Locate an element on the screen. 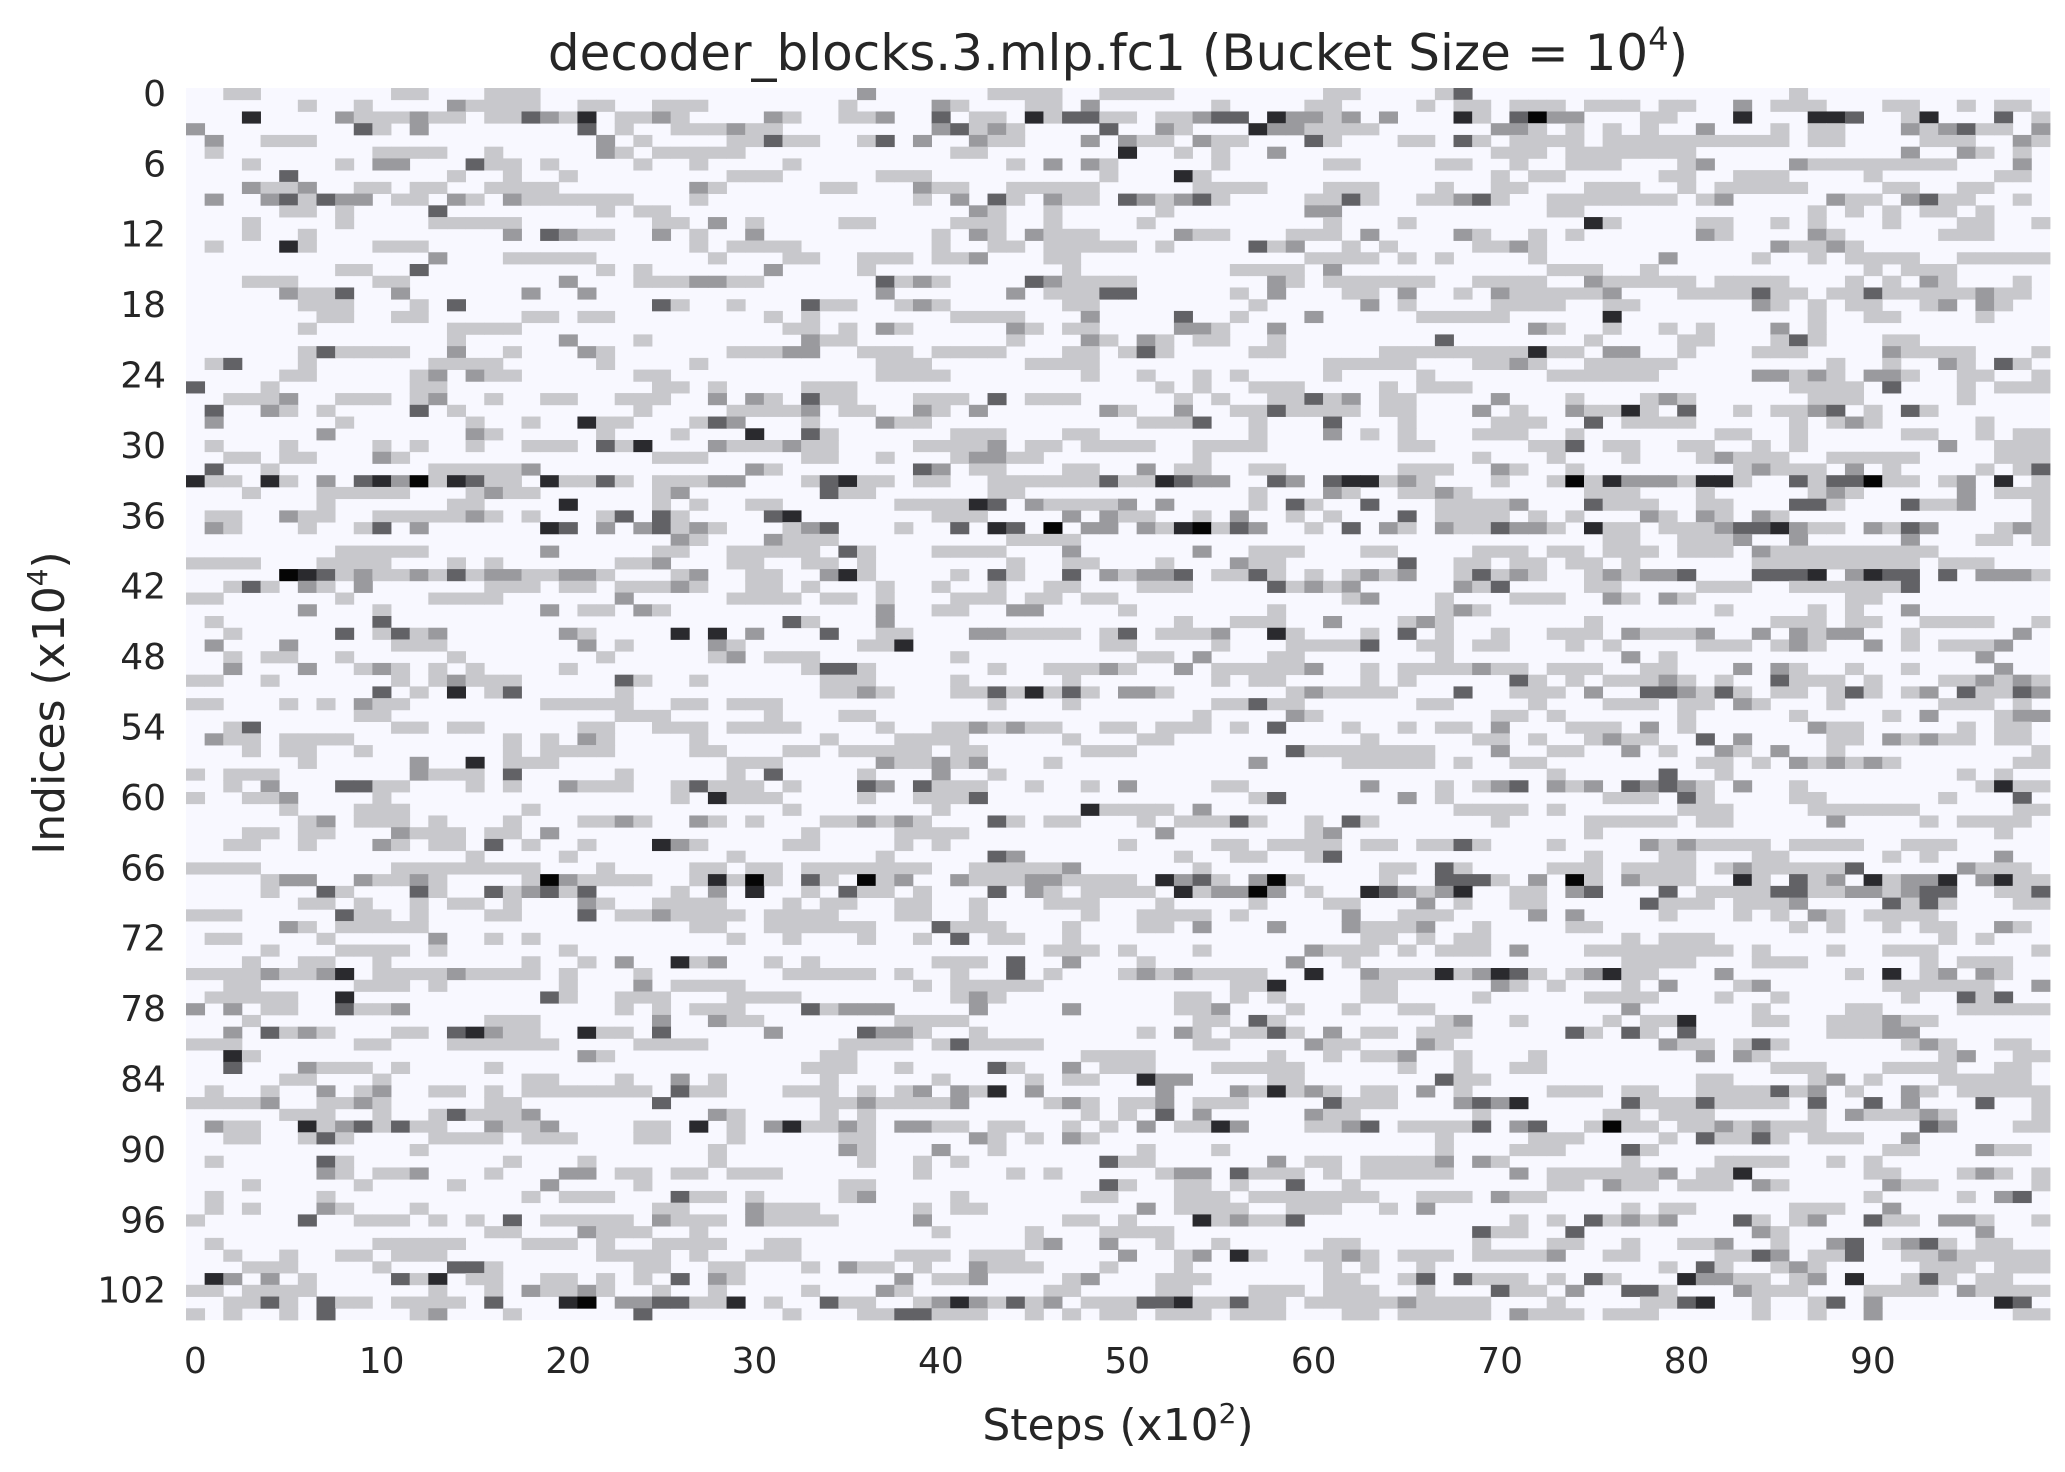 This screenshot has height=1472, width=2065. y-tick-label: 60 is located at coordinates (143, 798).